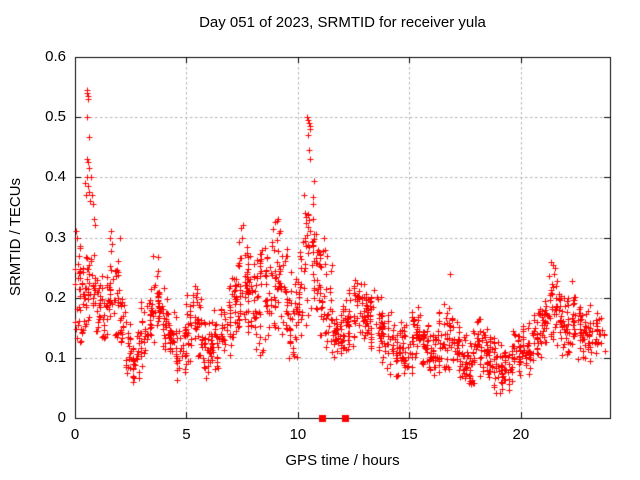 The width and height of the screenshot is (640, 480). I want to click on y-tick-label: 0.5, so click(55, 117).